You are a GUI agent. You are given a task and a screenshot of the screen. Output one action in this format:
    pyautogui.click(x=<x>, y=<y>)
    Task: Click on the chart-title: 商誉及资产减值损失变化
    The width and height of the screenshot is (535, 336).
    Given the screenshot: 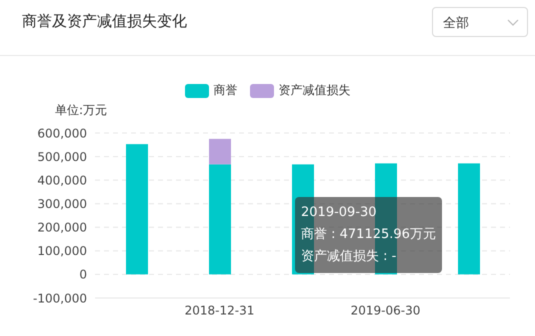 What is the action you would take?
    pyautogui.click(x=104, y=21)
    